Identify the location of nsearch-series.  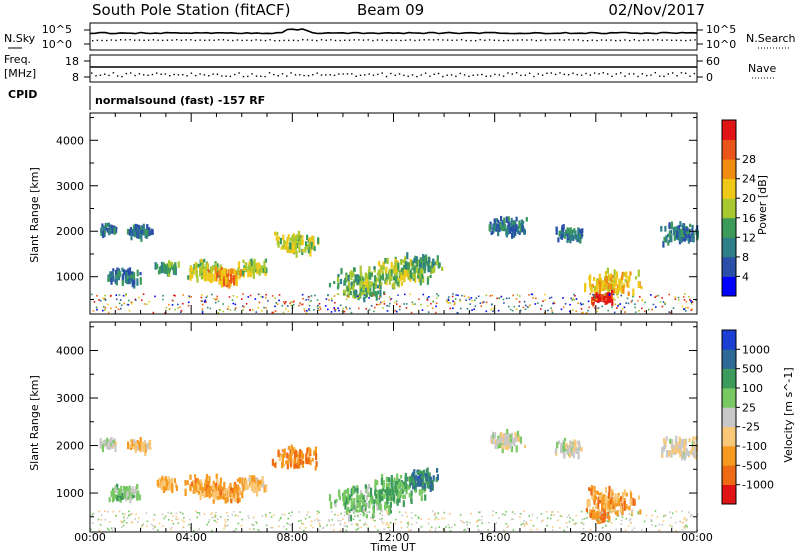
(394, 40).